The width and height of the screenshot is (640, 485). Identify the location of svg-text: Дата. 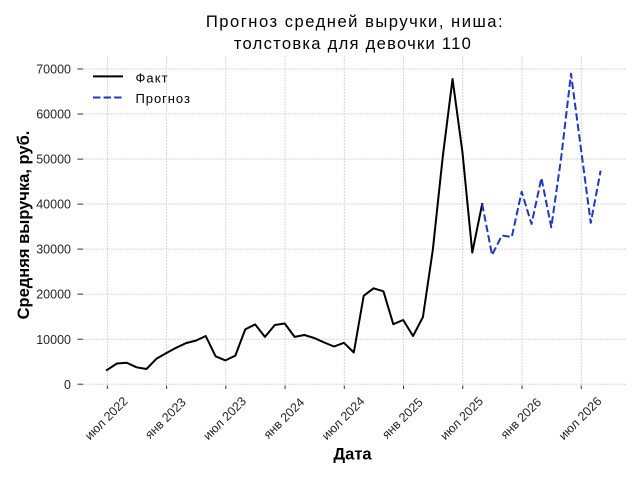
(352, 455).